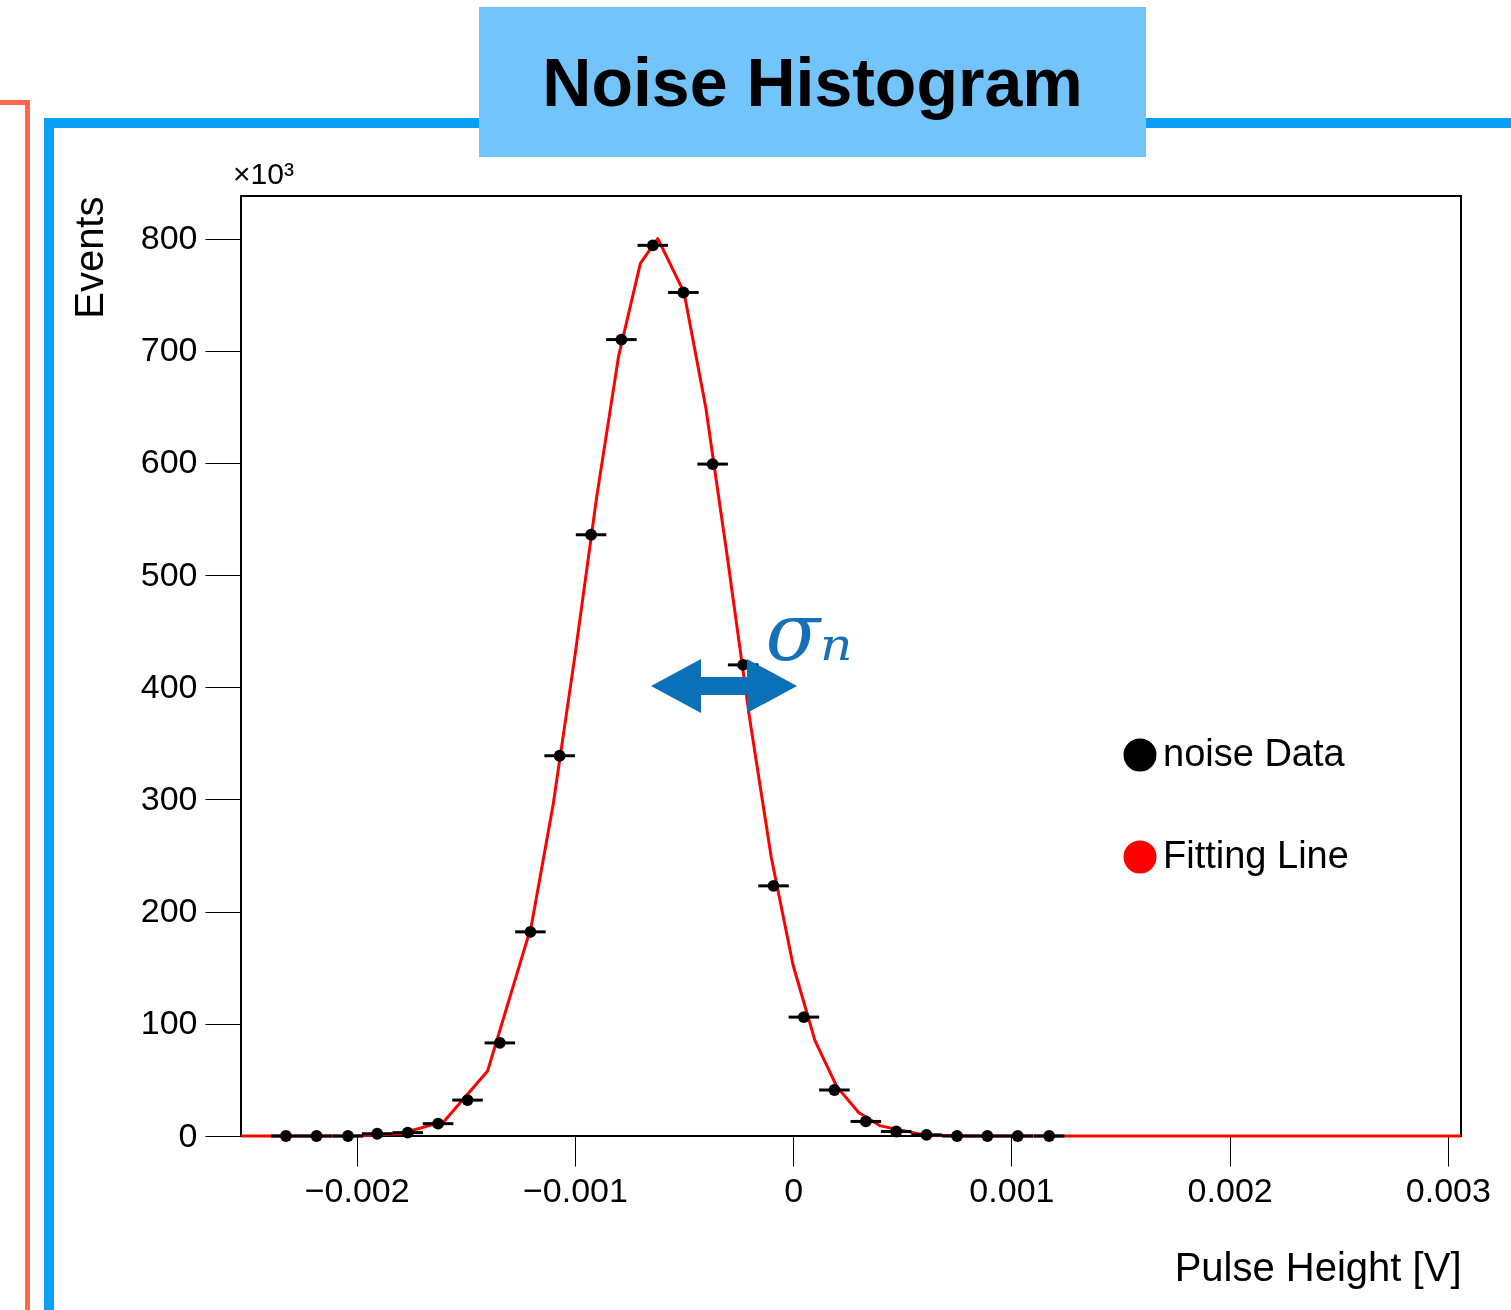  Describe the element at coordinates (794, 1189) in the screenshot. I see `x-tick-label: 0` at that location.